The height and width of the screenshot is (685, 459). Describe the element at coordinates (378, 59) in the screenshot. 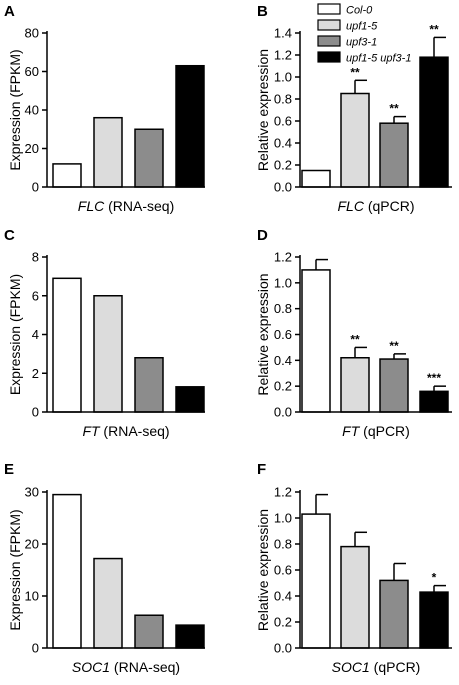

I see `legend-label: upf1-5 upf3-1` at that location.